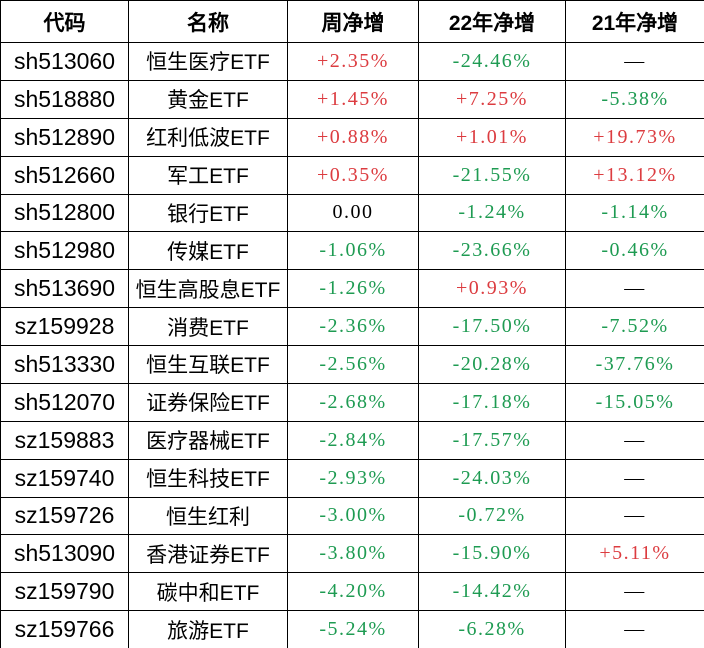 The height and width of the screenshot is (648, 704). Describe the element at coordinates (492, 61) in the screenshot. I see `y22-change-cell: -24.46%` at that location.